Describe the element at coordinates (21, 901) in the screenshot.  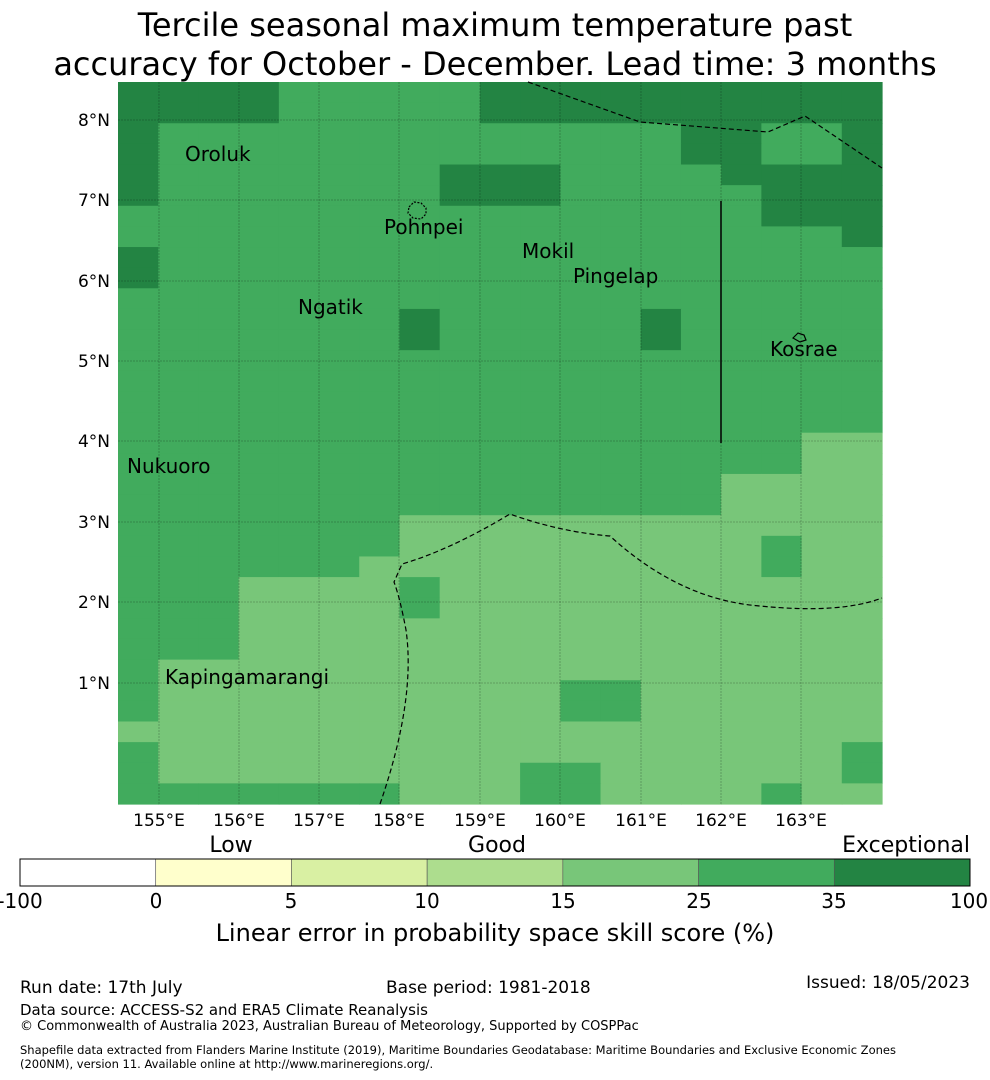
I see `colorbar-tick-label: -100` at that location.